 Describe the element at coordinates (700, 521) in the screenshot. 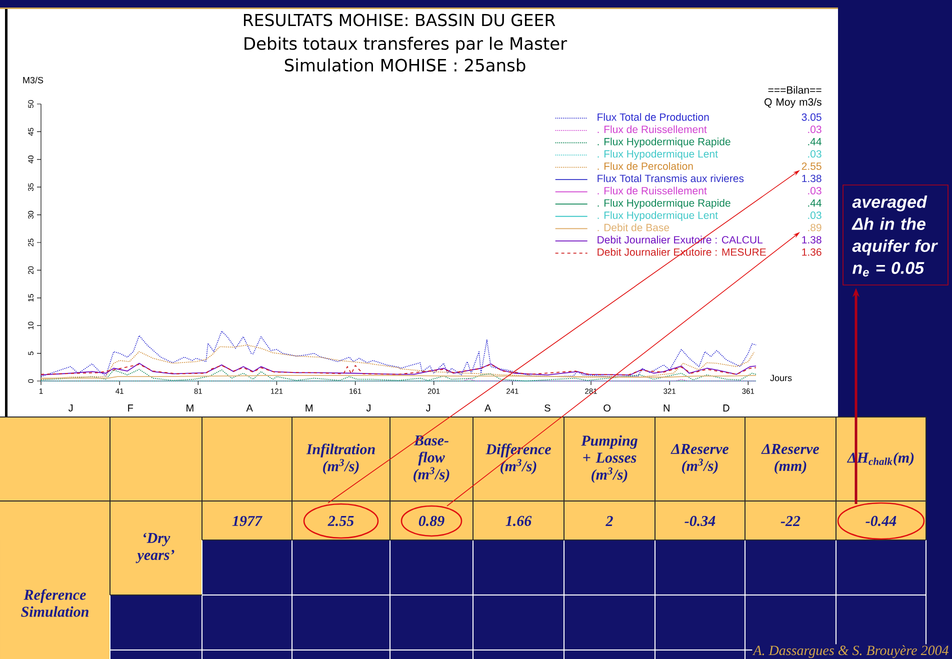

I see `data-label: -0.34` at that location.